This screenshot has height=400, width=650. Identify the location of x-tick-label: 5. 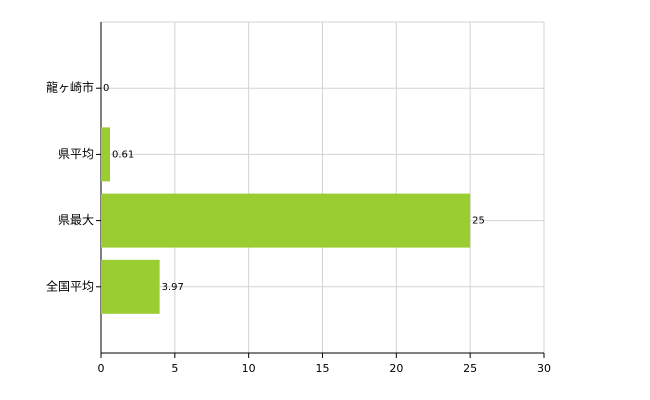
(174, 368).